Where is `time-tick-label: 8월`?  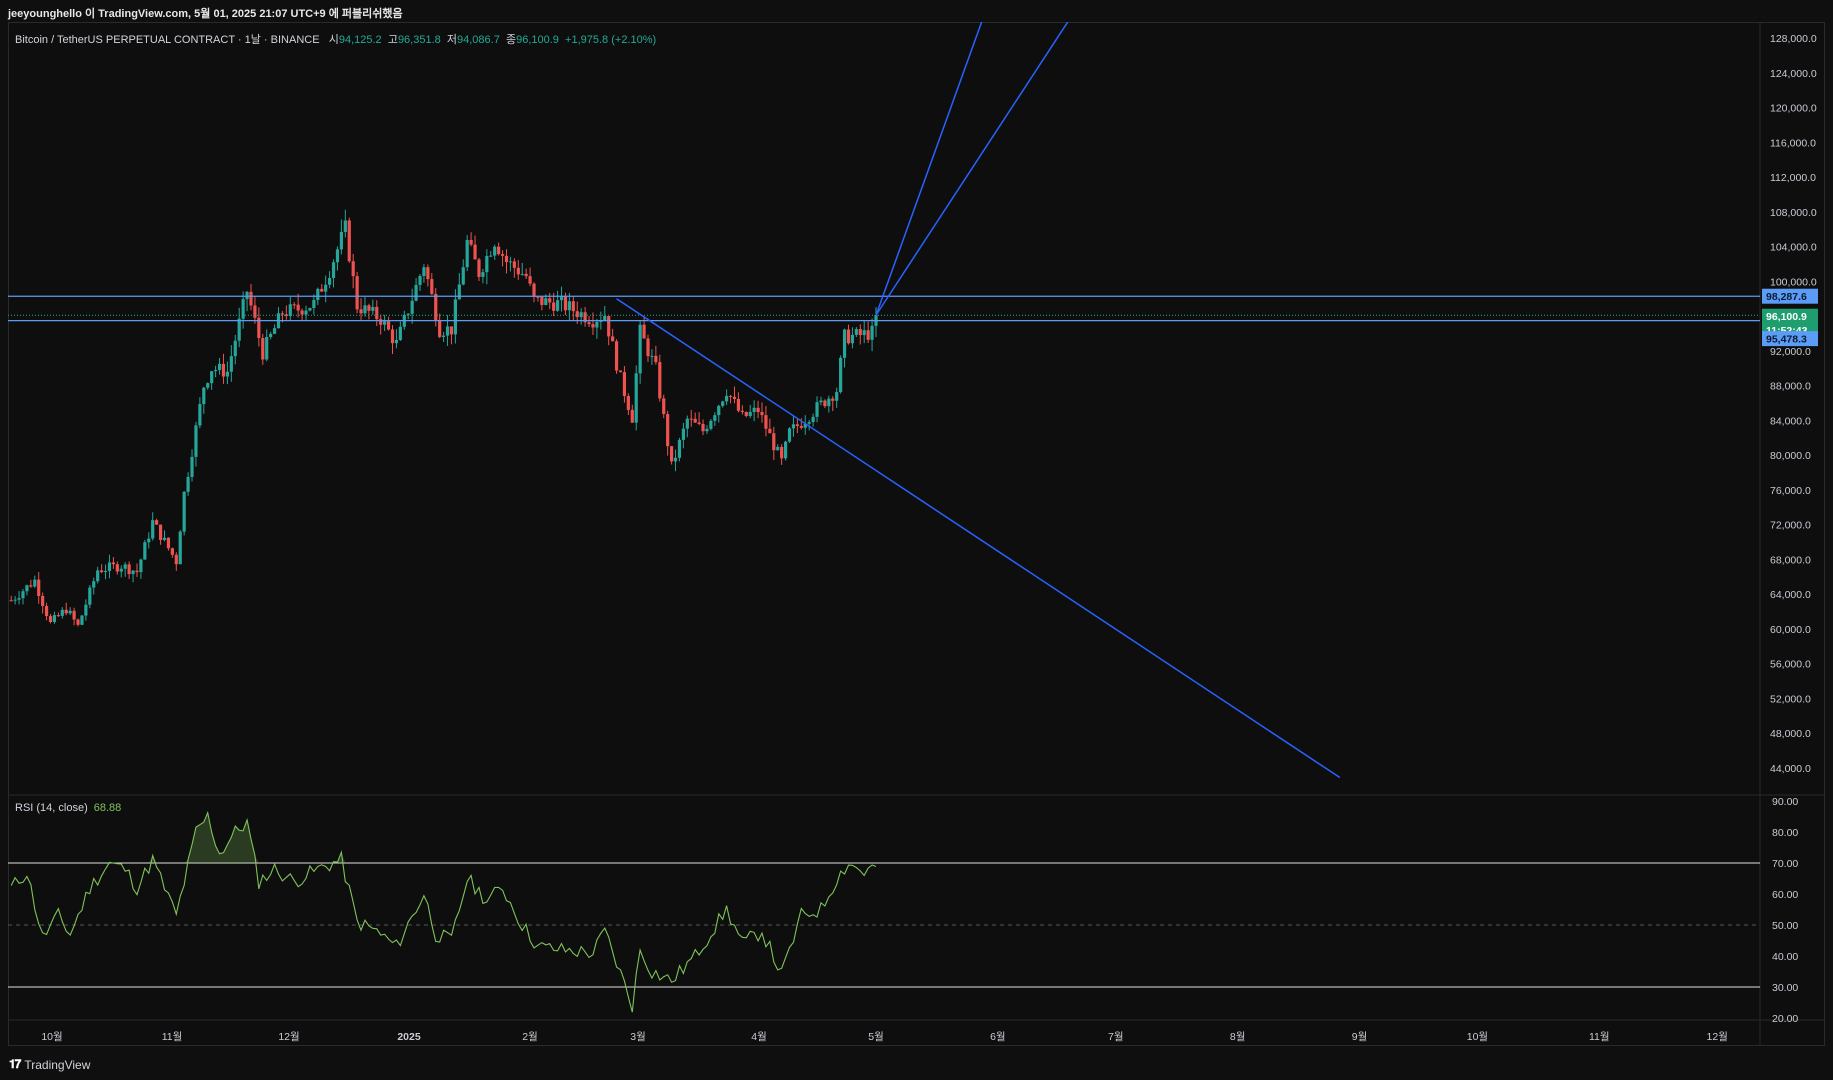 time-tick-label: 8월 is located at coordinates (1238, 1037).